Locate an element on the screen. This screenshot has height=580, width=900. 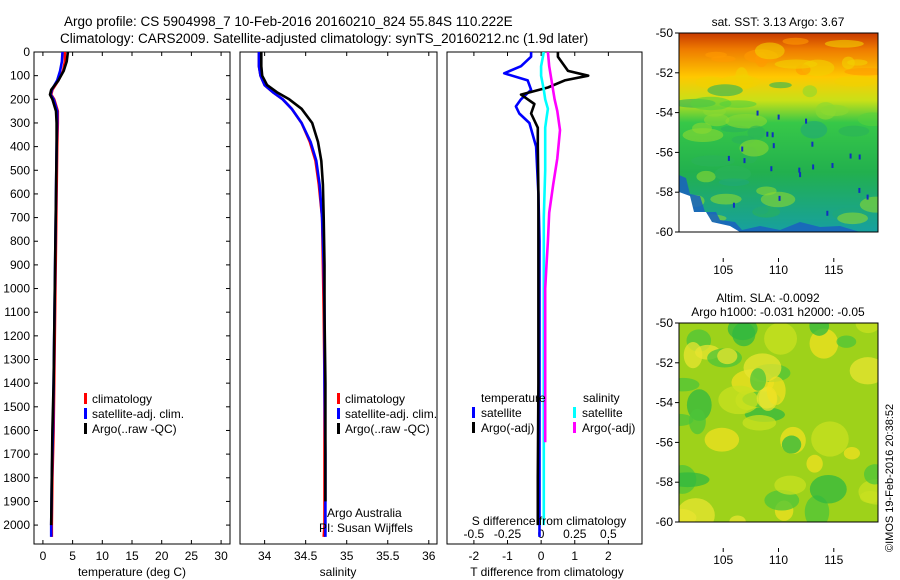
y-tick-label: 1100 is located at coordinates (17, 312).